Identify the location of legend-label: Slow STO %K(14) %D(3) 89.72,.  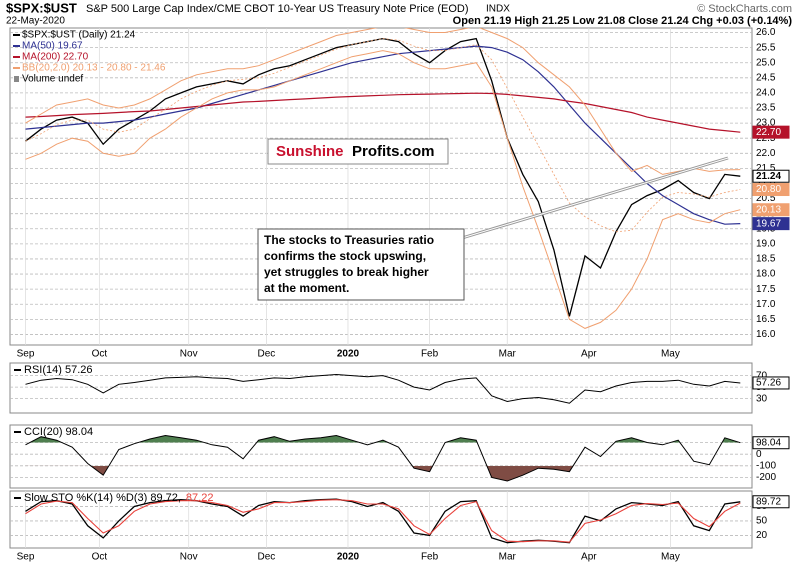
(102, 498).